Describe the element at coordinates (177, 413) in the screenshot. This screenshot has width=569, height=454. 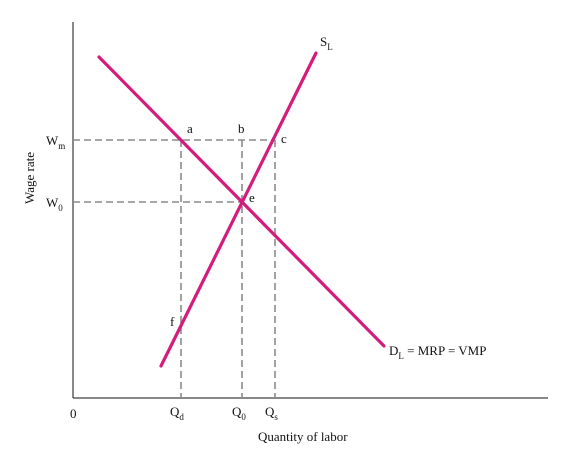
I see `x-tick-qd: Qd` at that location.